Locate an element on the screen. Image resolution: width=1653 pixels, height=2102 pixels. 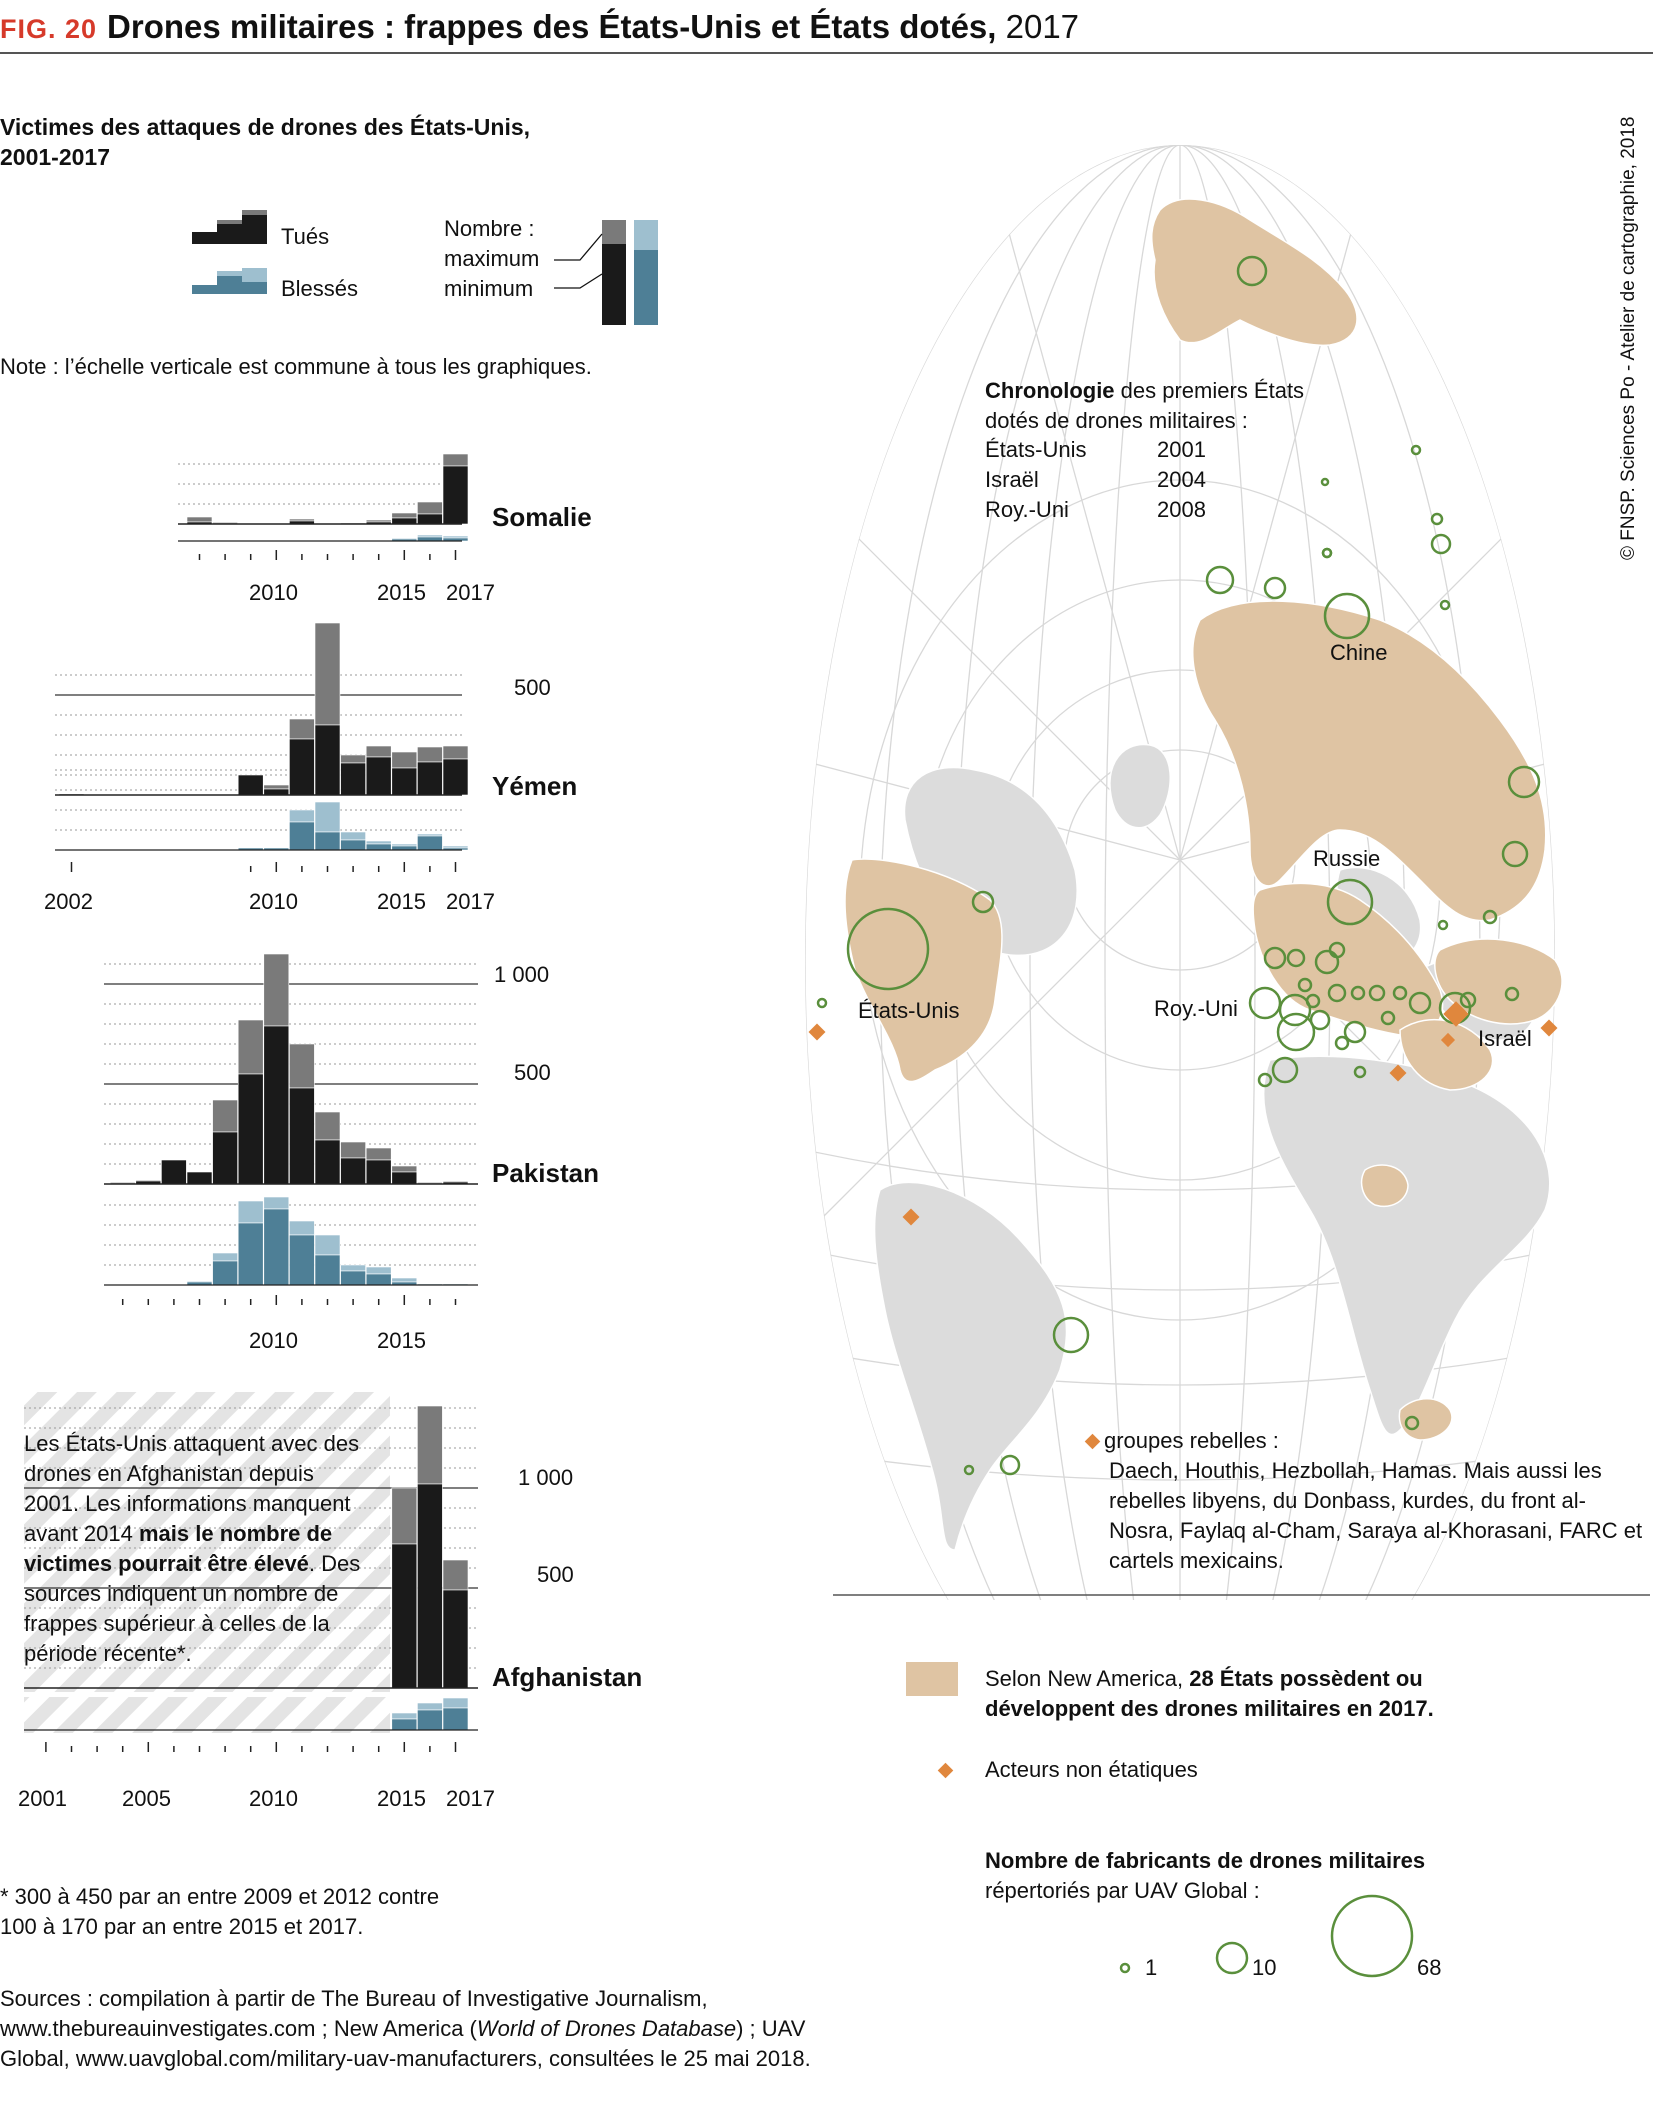
afghanistan-x-tick-2001: 2001 is located at coordinates (42, 1798).